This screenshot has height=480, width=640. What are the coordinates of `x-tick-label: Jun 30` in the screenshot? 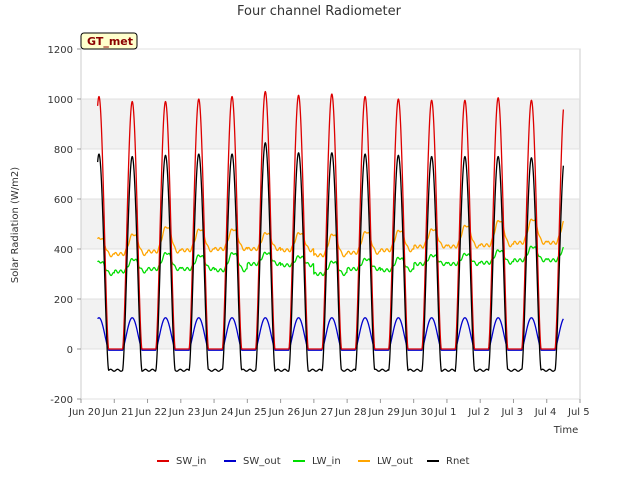 It's located at (417, 412).